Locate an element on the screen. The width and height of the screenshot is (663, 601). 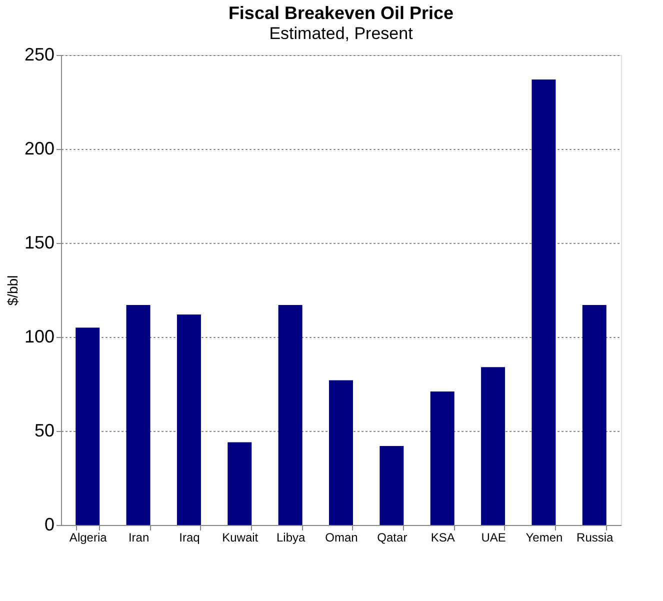
y-tick-label: 250 is located at coordinates (39, 54).